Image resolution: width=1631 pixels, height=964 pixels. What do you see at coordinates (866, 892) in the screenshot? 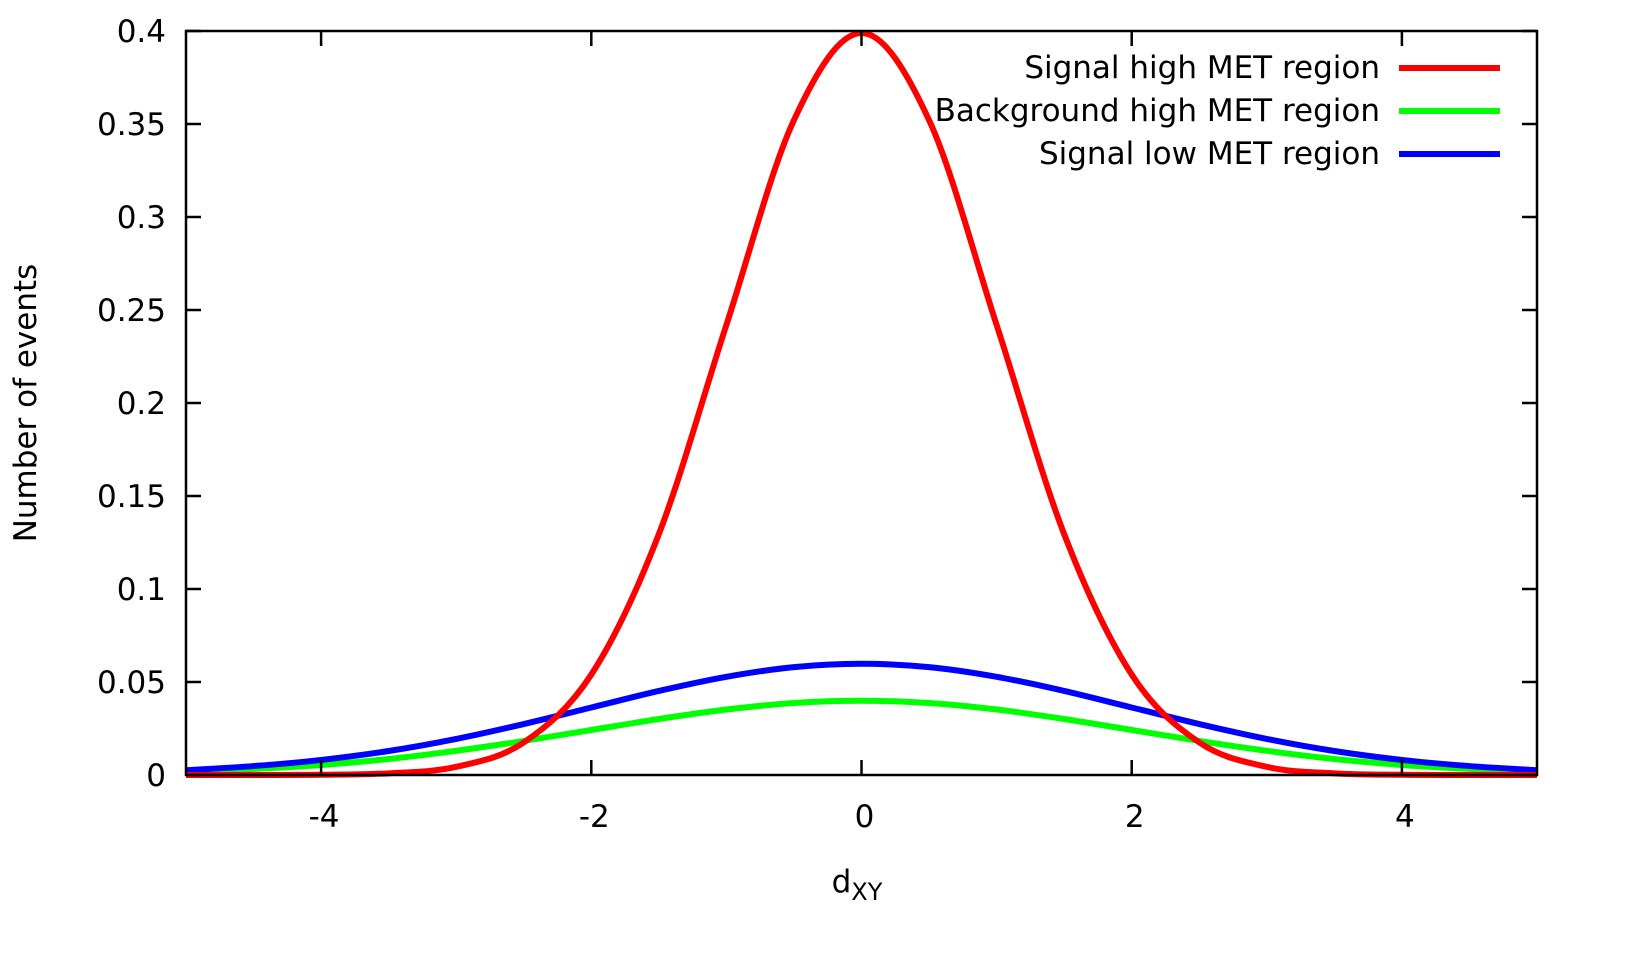
I see `x-axis-label-subscript: XY` at bounding box center [866, 892].